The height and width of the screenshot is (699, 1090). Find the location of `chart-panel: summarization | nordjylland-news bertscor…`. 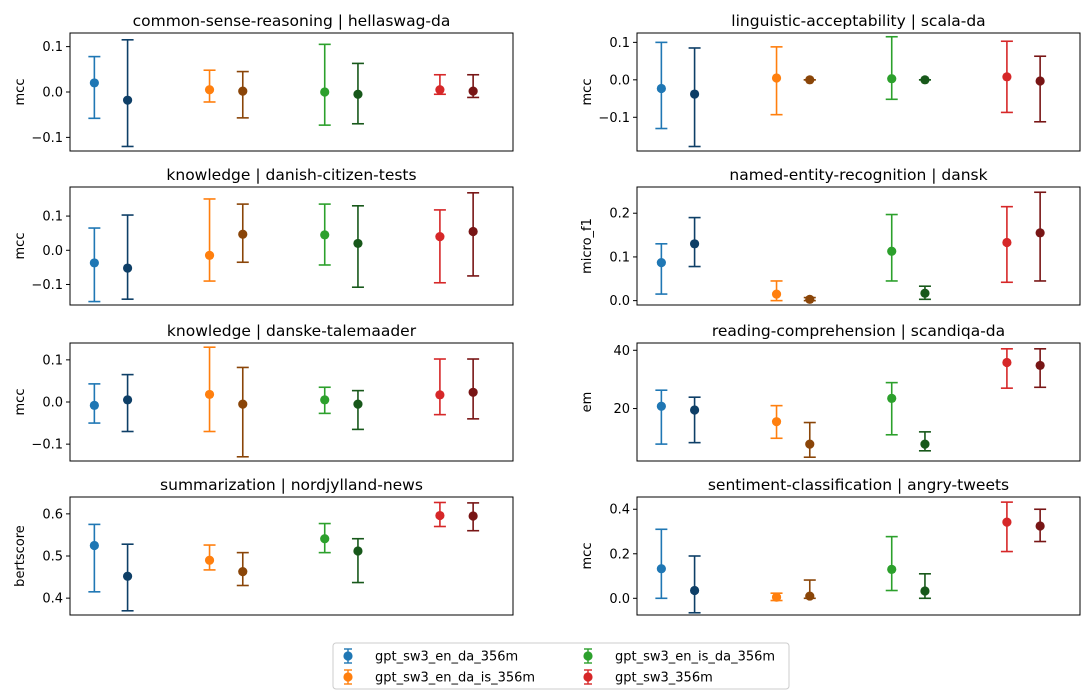

chart-panel: summarization | nordjylland-news bertscor… is located at coordinates (263, 546).